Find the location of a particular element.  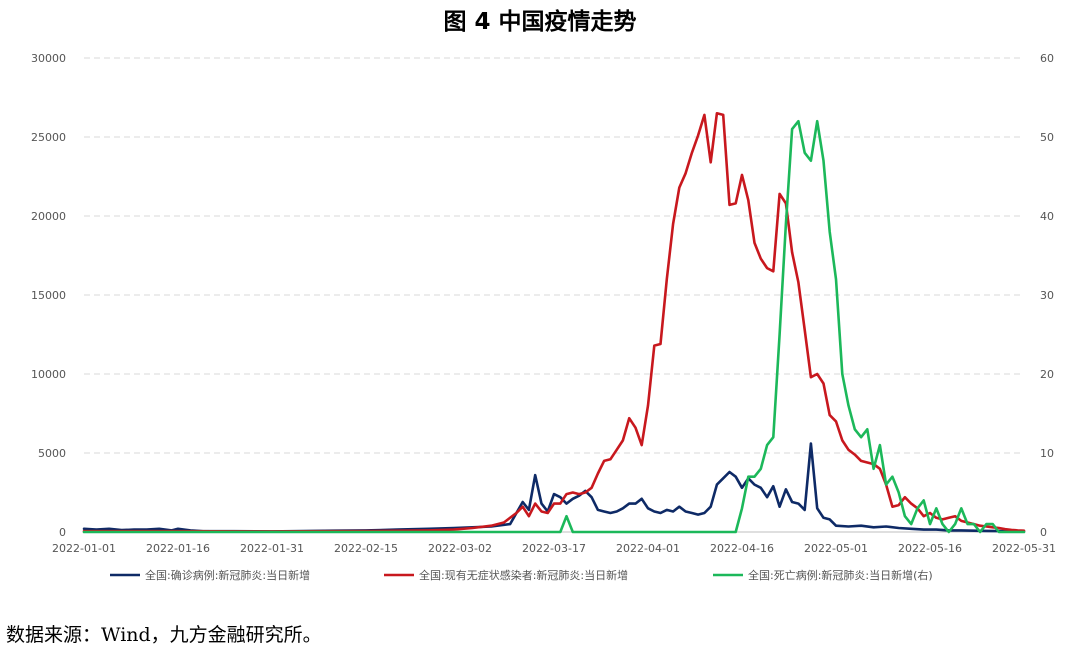

y-tick-left-label: 15000 is located at coordinates (48, 295).